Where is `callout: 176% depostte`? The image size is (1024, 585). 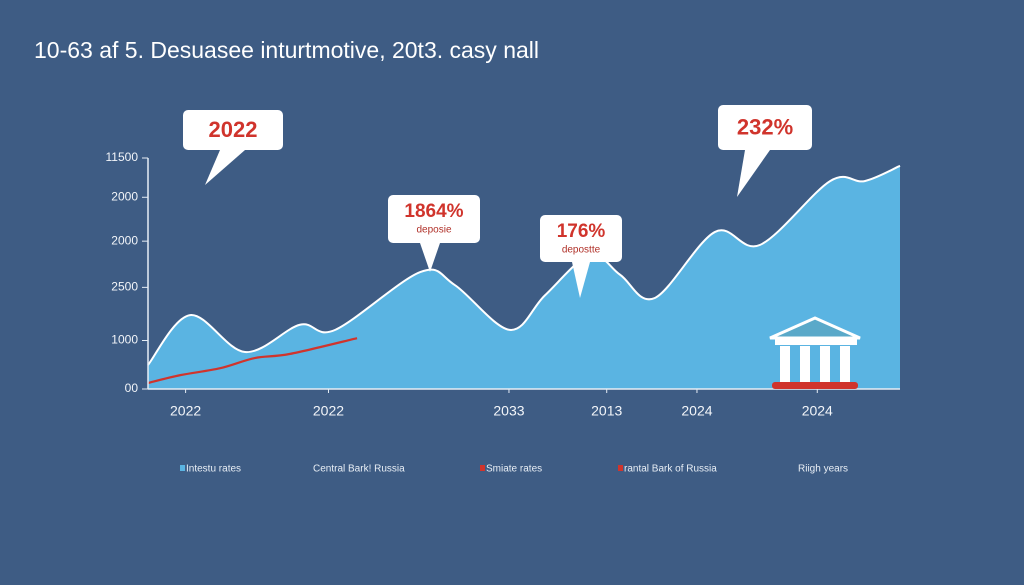
callout: 176% depostte is located at coordinates (581, 256).